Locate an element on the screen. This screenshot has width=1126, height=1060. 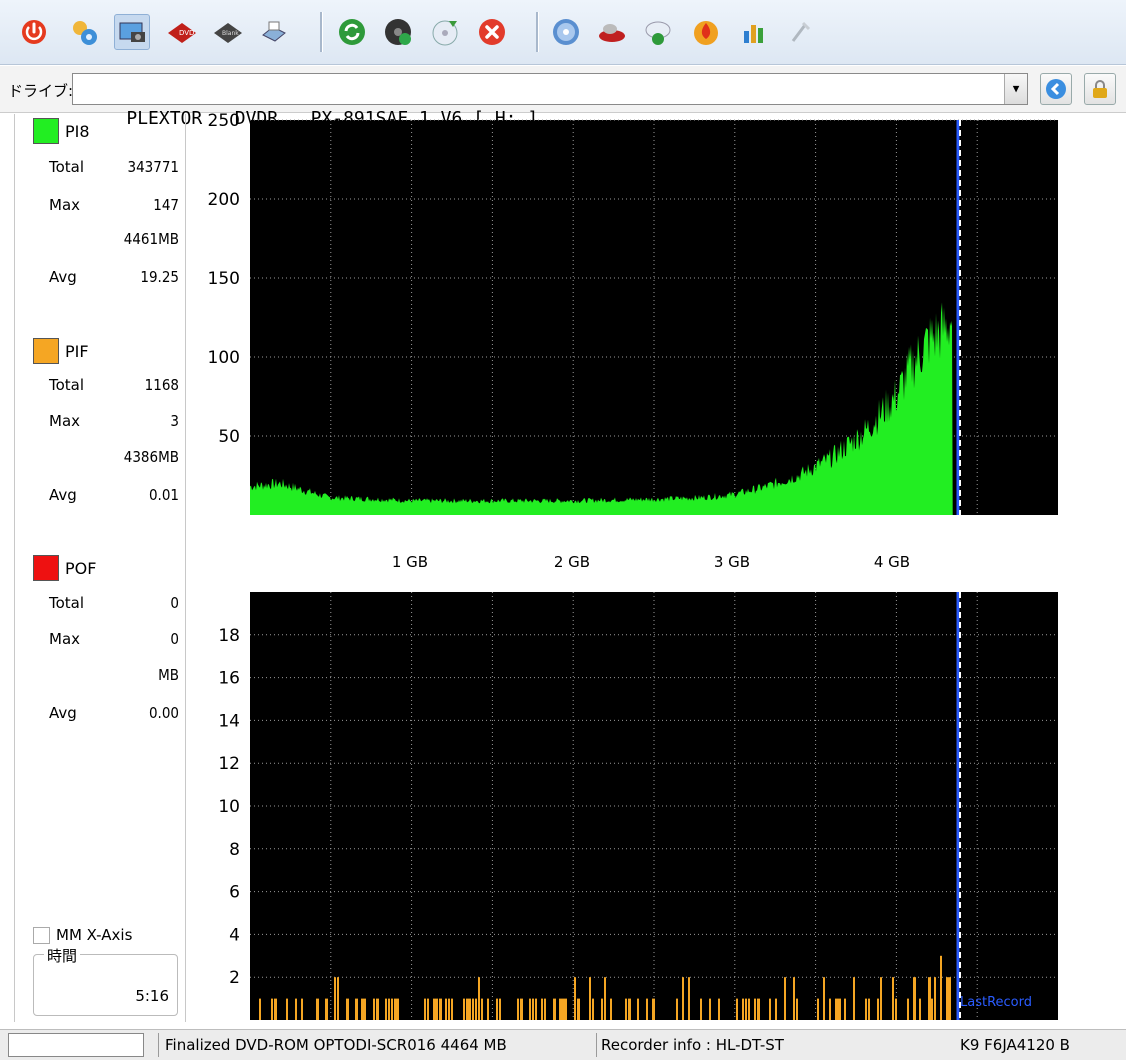
legend-pi8: PI8 is located at coordinates (61, 131).